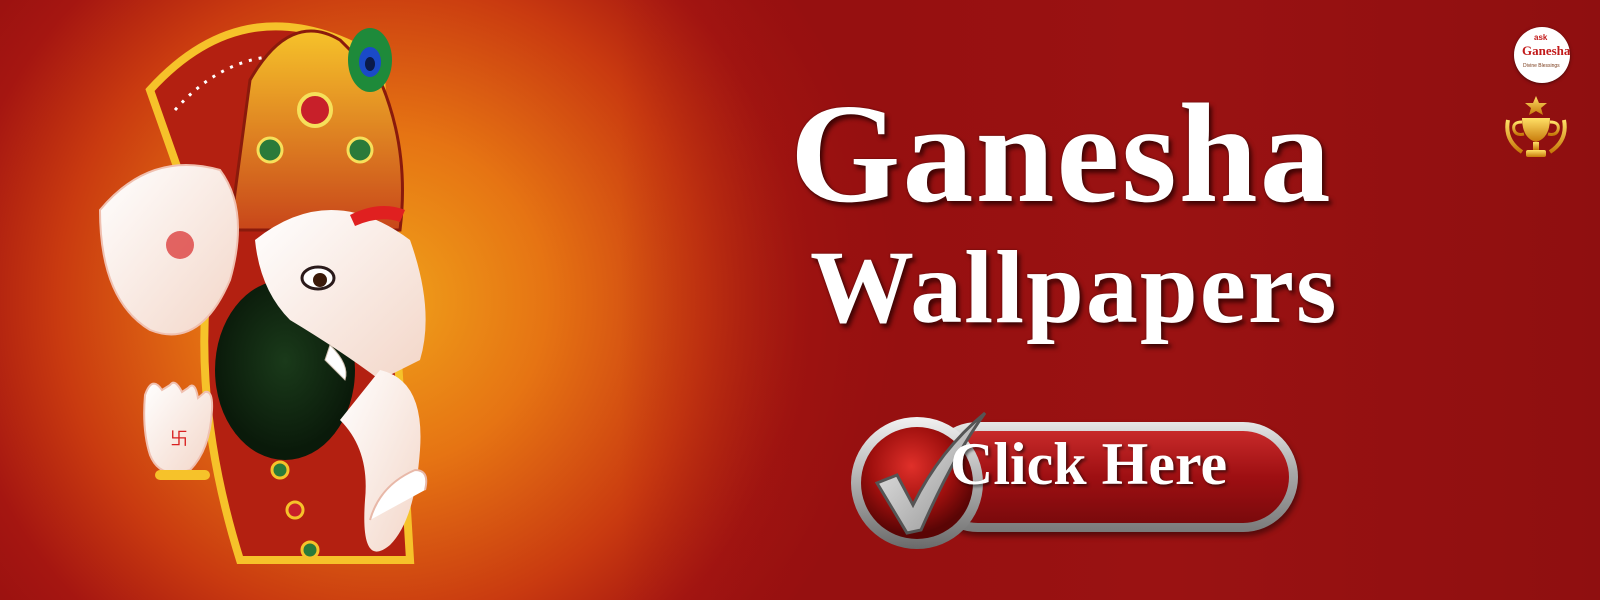 This screenshot has height=600, width=1600. I want to click on site-logo: ask Ganesha Divine Blessings, so click(1542, 55).